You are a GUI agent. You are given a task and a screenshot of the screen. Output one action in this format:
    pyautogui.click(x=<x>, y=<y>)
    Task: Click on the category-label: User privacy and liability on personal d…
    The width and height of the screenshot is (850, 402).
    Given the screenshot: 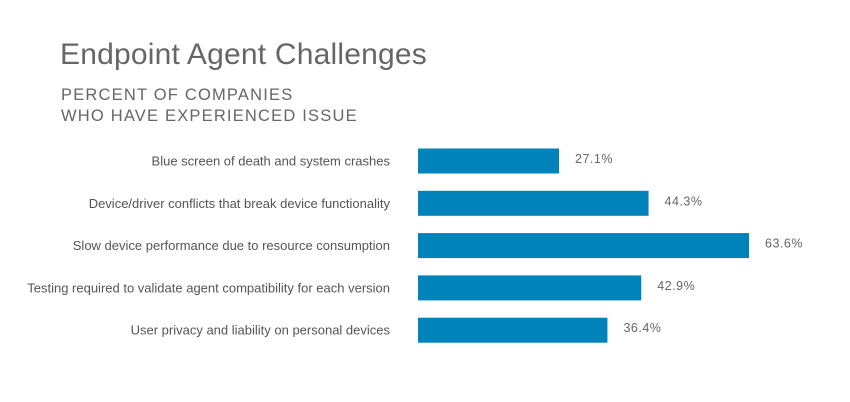 What is the action you would take?
    pyautogui.click(x=261, y=330)
    